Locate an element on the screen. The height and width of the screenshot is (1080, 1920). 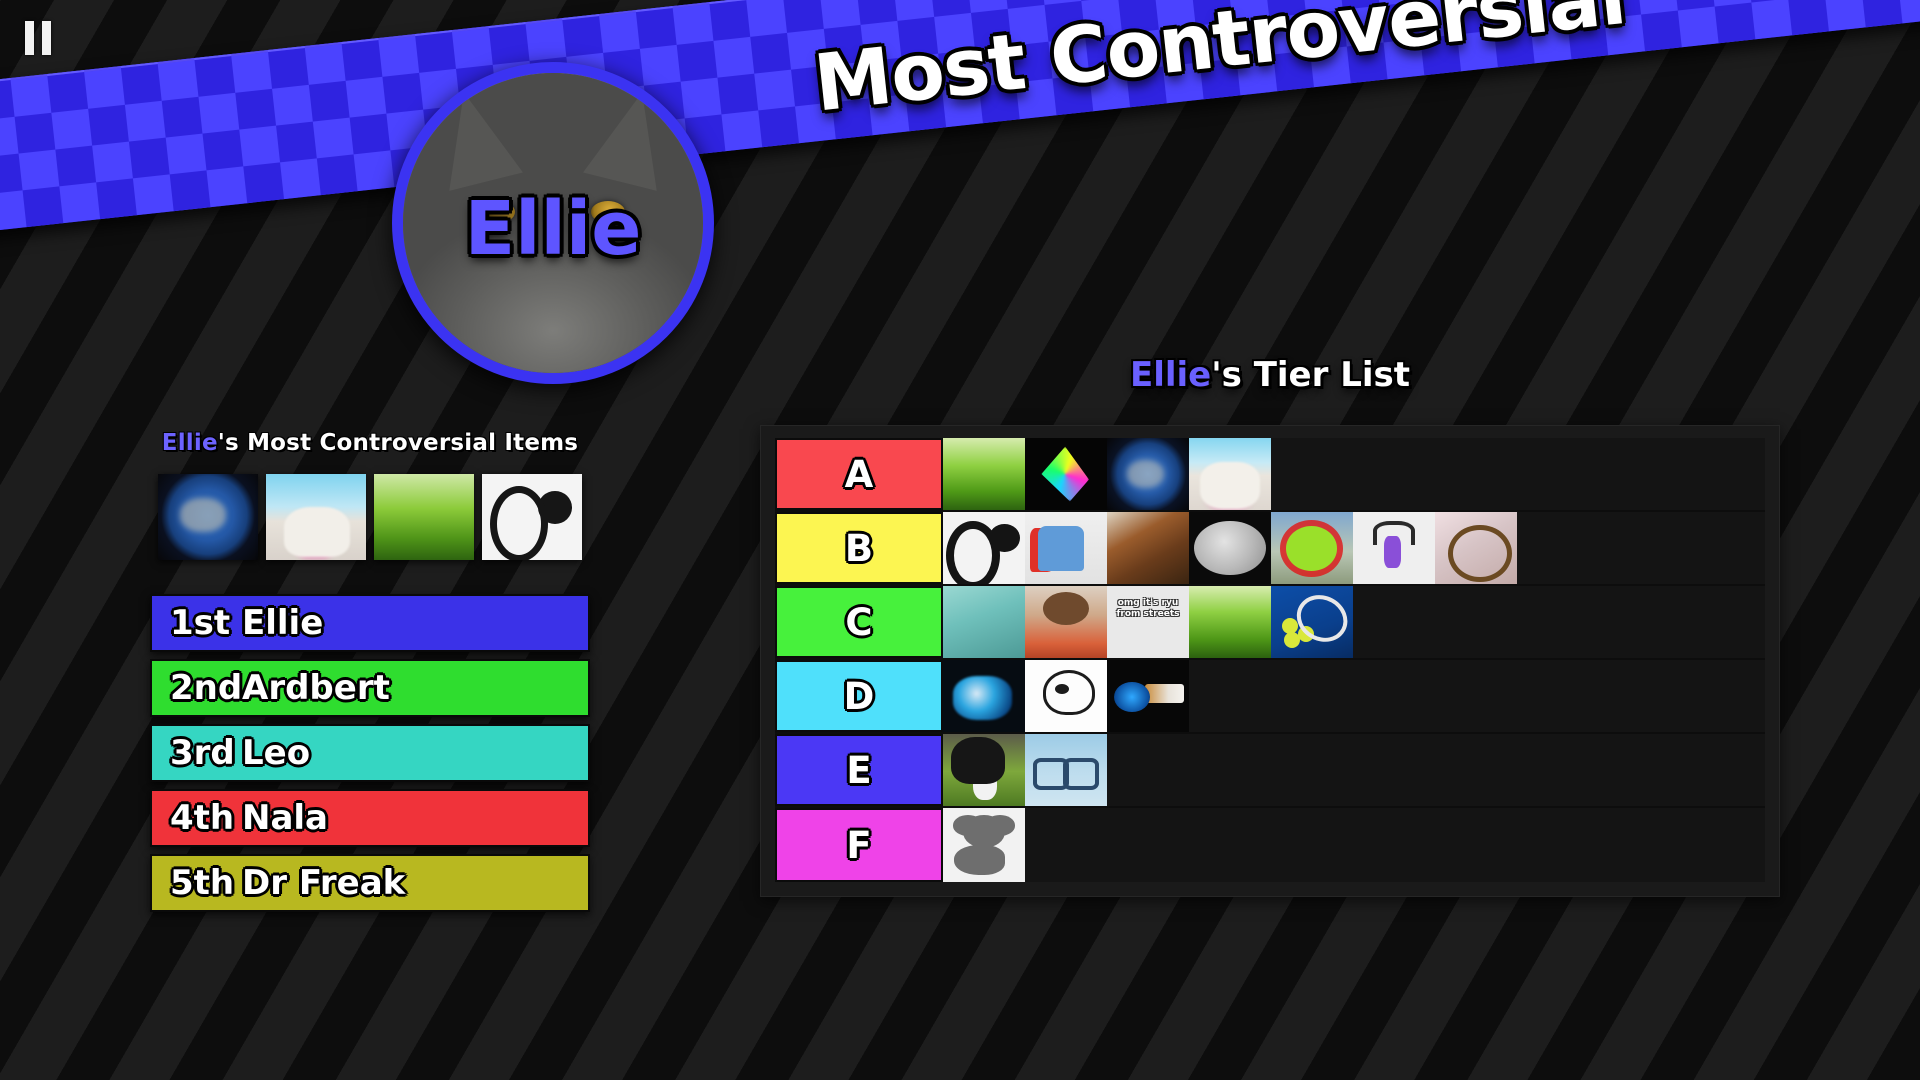
tier-item-mickey-silhouette is located at coordinates (984, 845).